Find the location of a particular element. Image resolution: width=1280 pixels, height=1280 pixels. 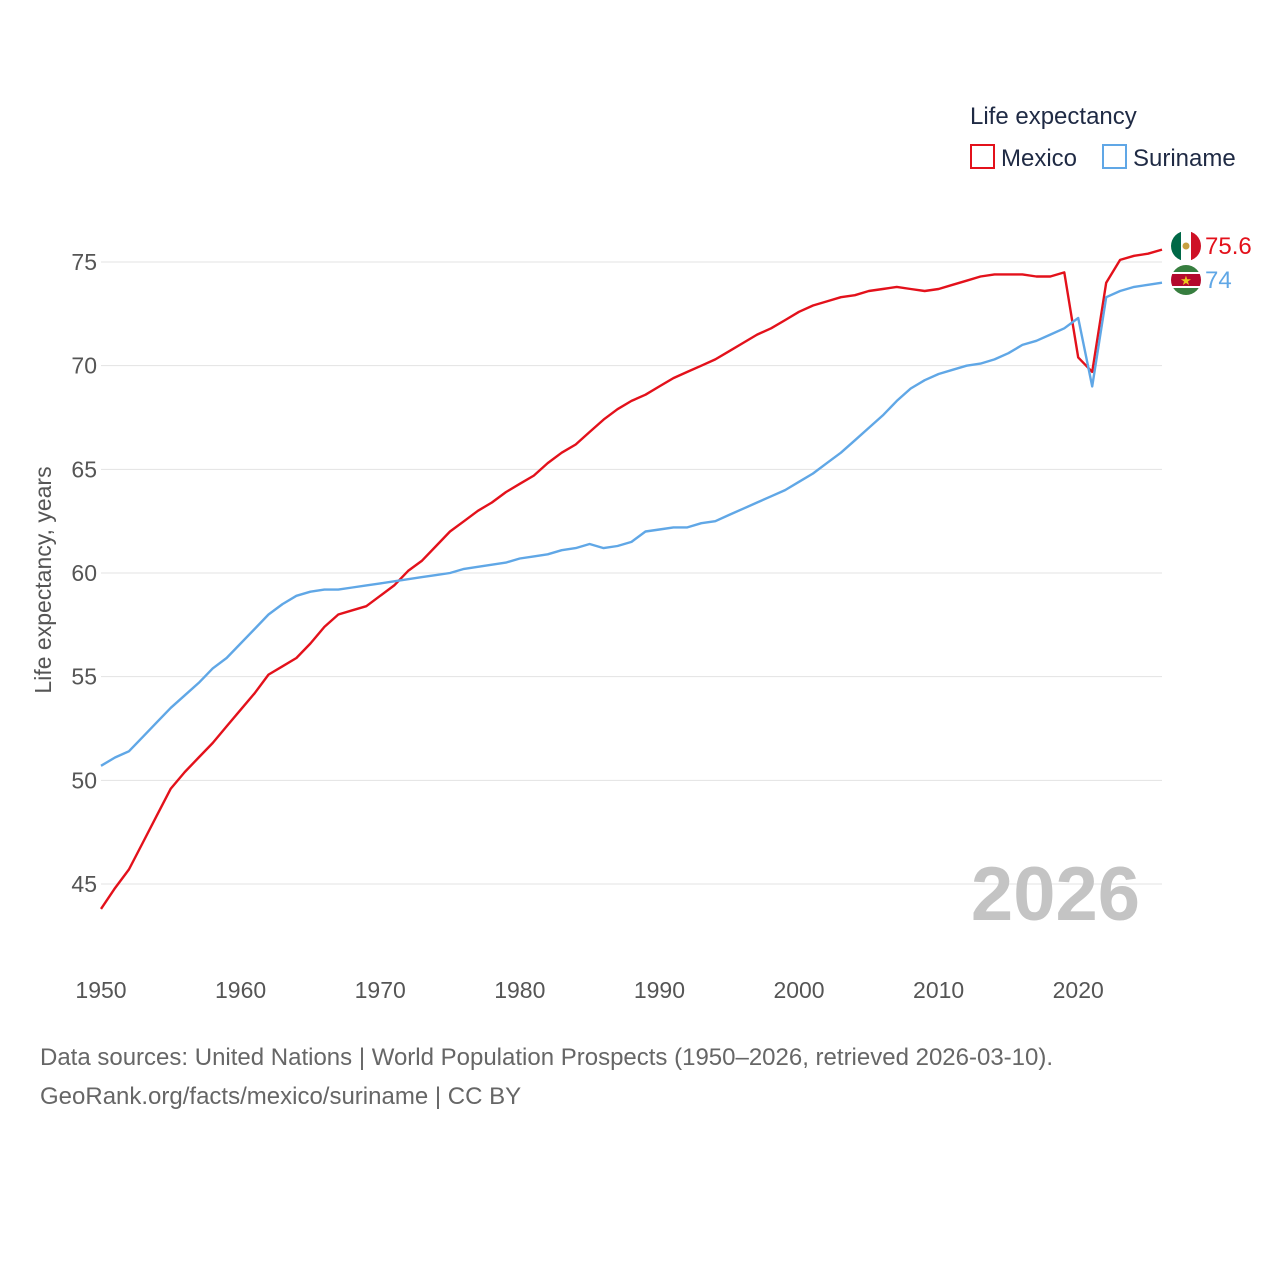

end-value-label-mexico: 75.6 is located at coordinates (1228, 246).